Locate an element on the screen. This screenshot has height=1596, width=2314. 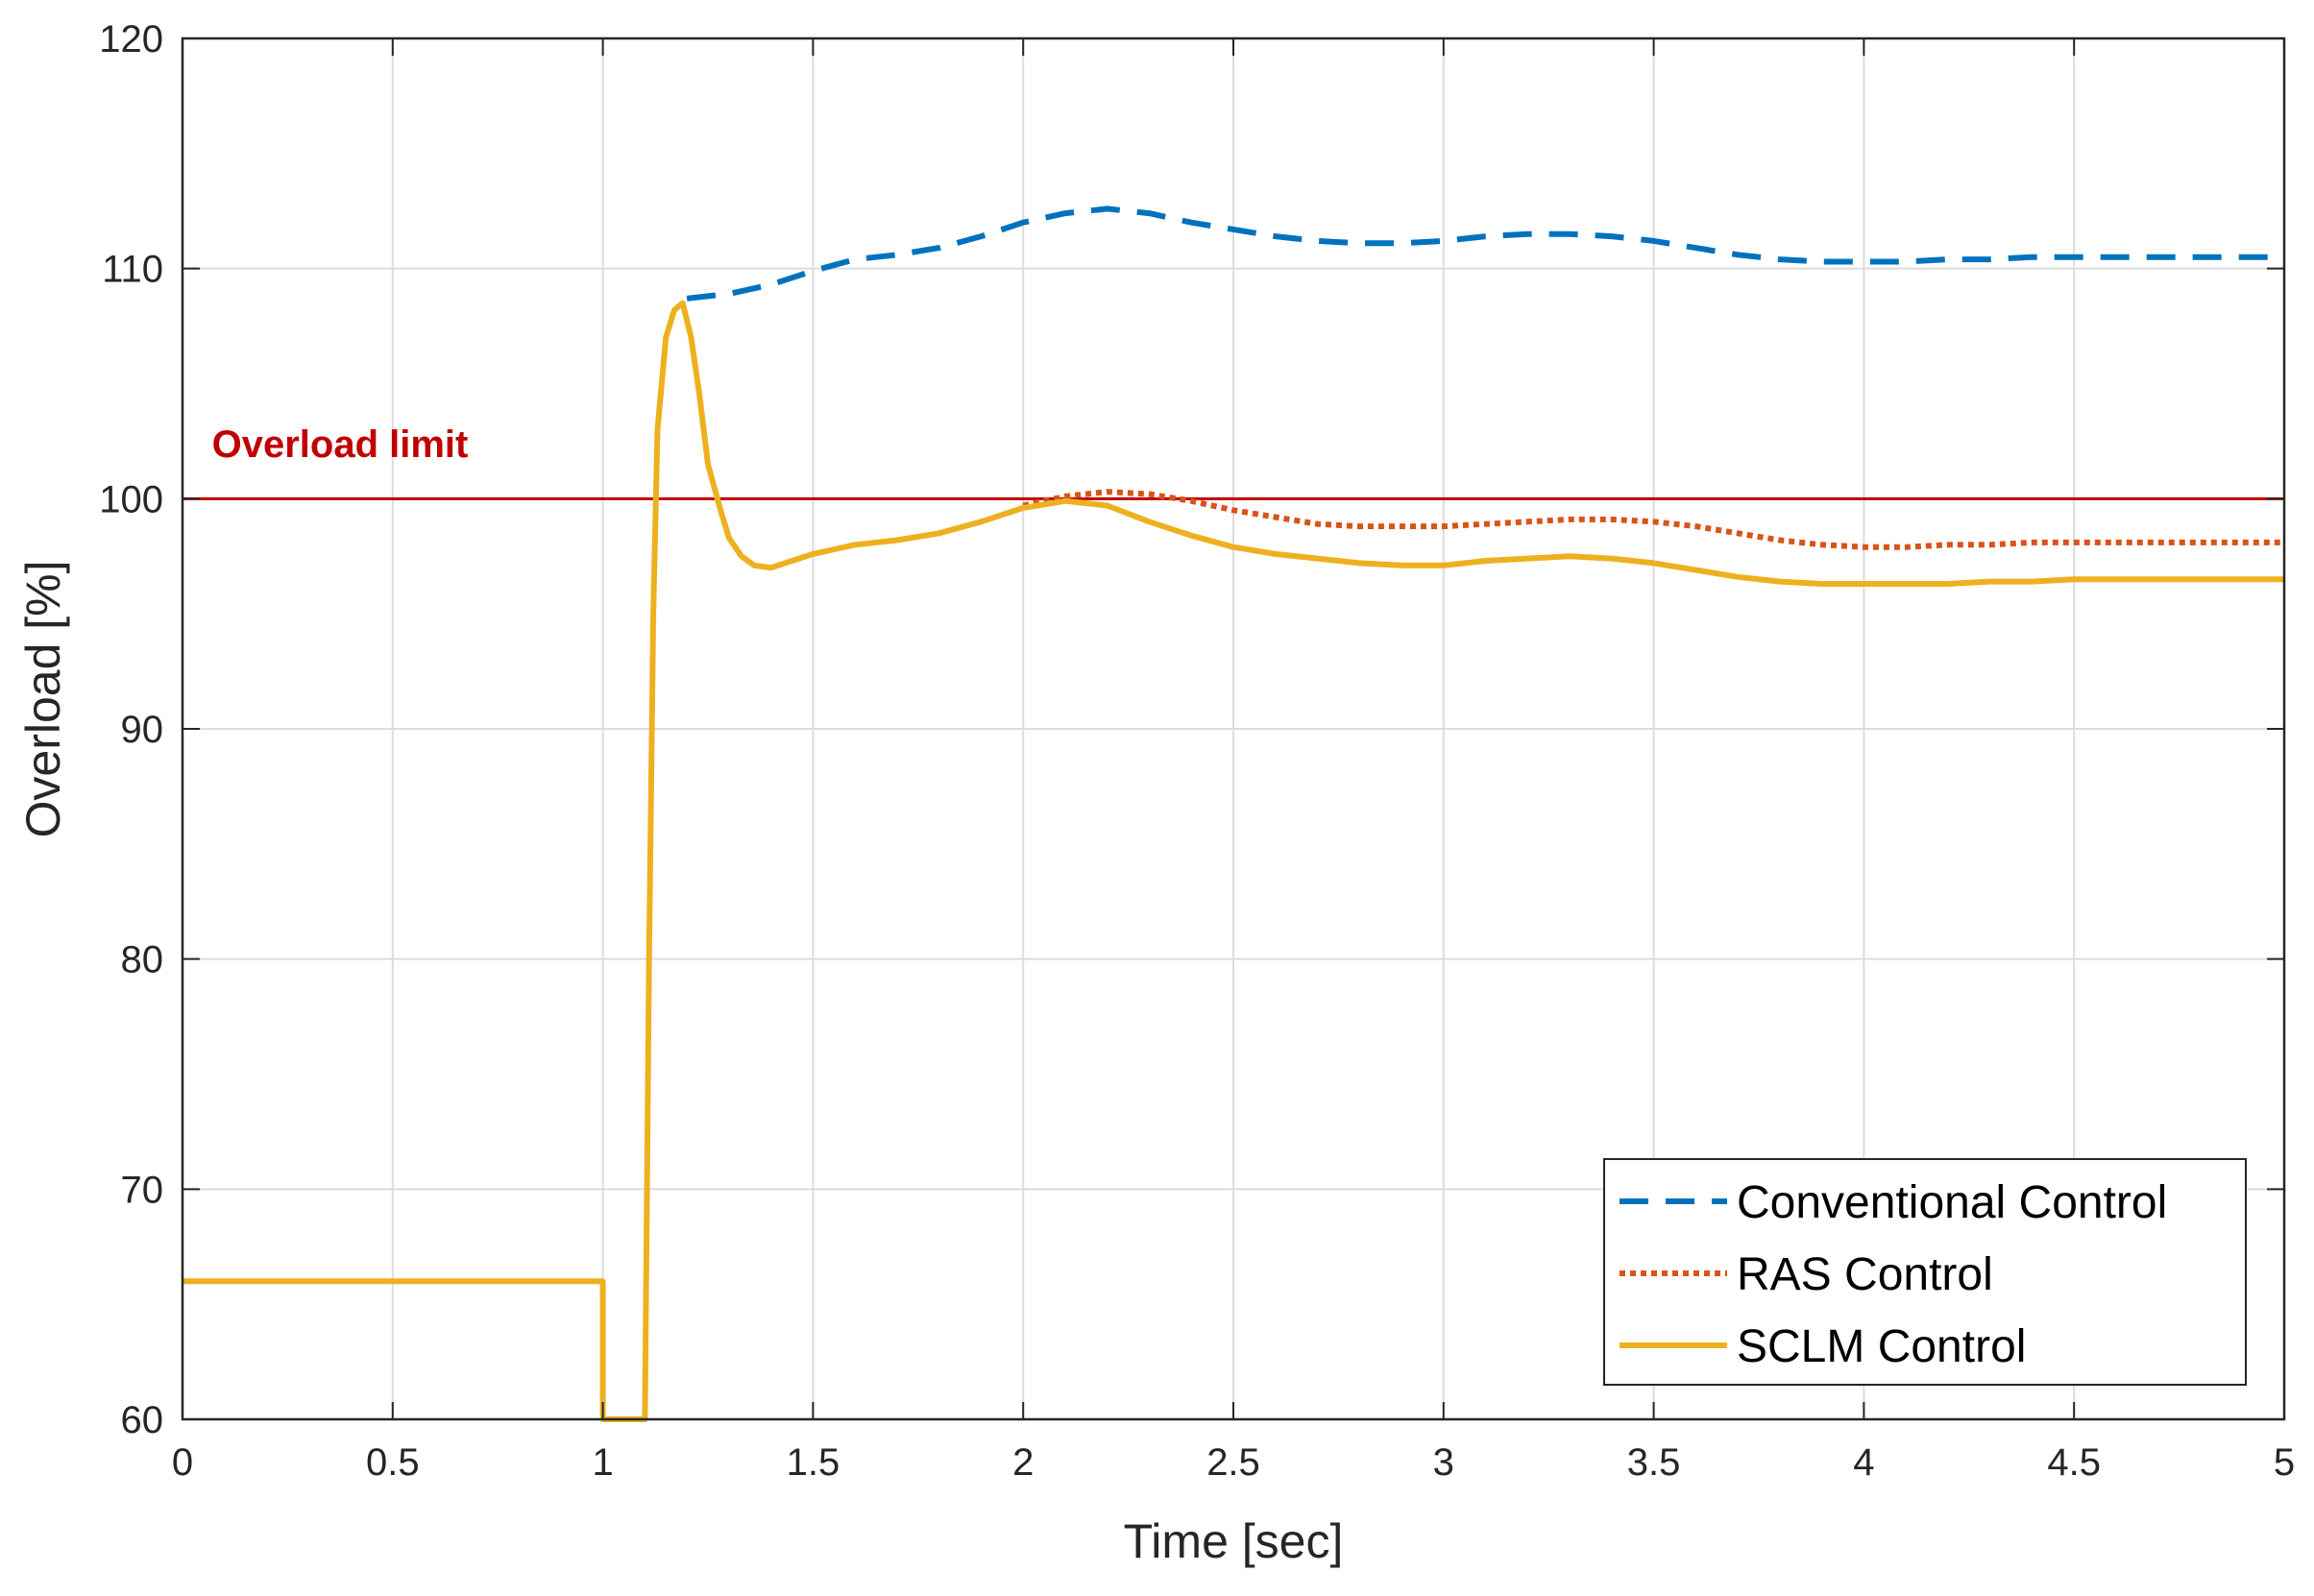
x-tick-label-6: 3 is located at coordinates (1443, 1462).